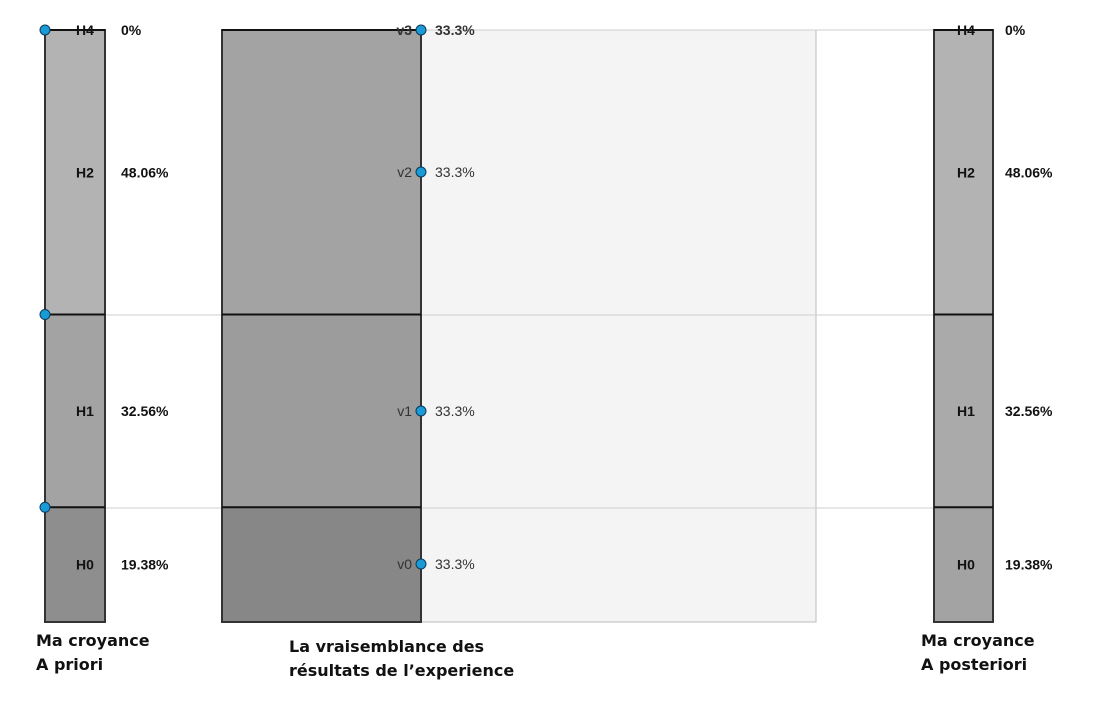  What do you see at coordinates (402, 670) in the screenshot?
I see `likelihood-caption-line2: résultats de l’experience` at bounding box center [402, 670].